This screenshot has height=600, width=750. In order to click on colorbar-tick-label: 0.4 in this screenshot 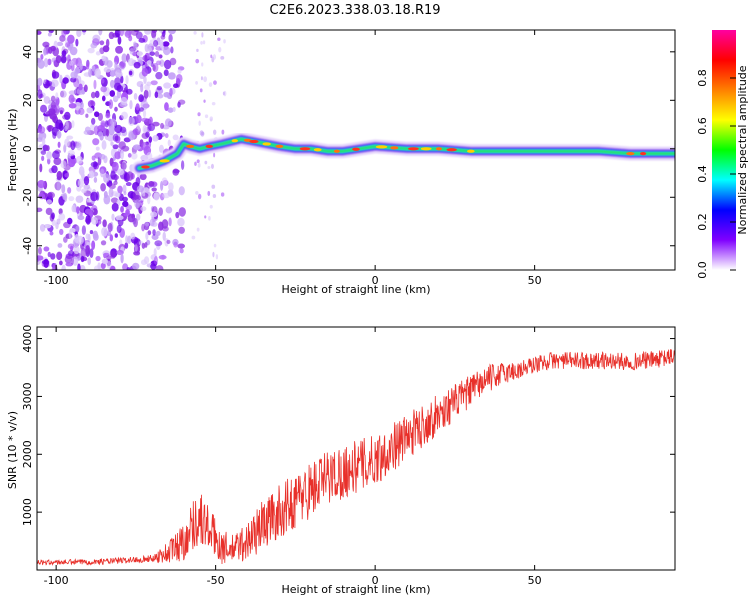, I will do `click(702, 174)`.